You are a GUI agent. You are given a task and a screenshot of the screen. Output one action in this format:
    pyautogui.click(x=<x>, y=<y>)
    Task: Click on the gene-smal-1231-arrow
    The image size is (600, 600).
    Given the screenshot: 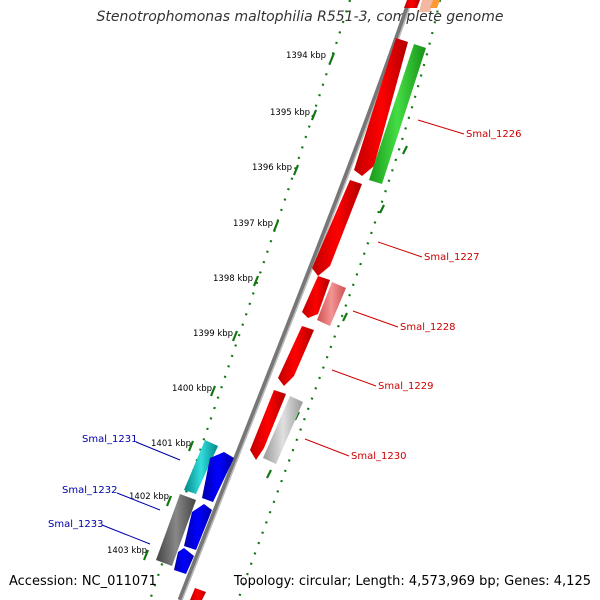 What is the action you would take?
    pyautogui.click(x=218, y=477)
    